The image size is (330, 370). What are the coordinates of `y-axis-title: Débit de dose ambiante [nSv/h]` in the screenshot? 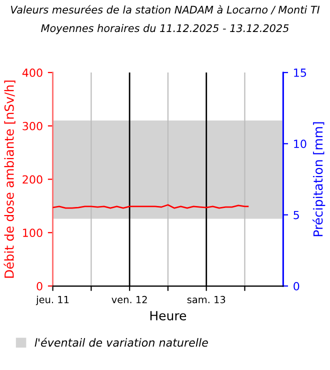 It's located at (10, 179).